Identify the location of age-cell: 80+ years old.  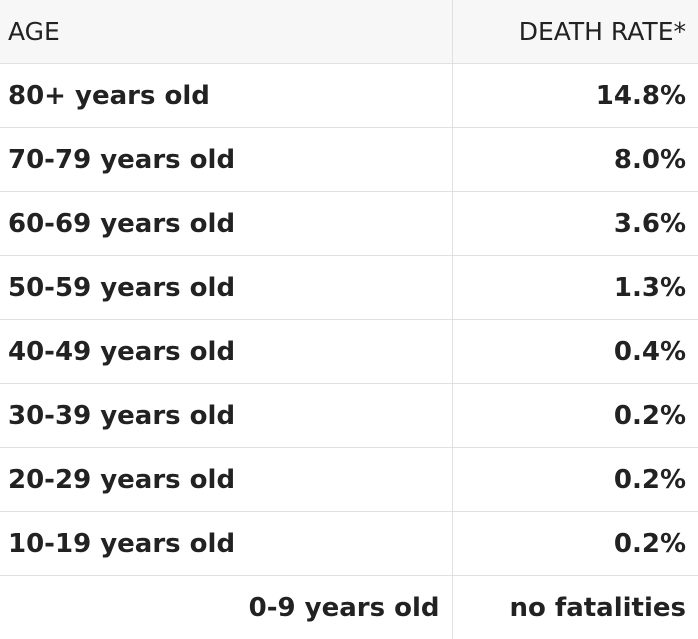
(226, 96).